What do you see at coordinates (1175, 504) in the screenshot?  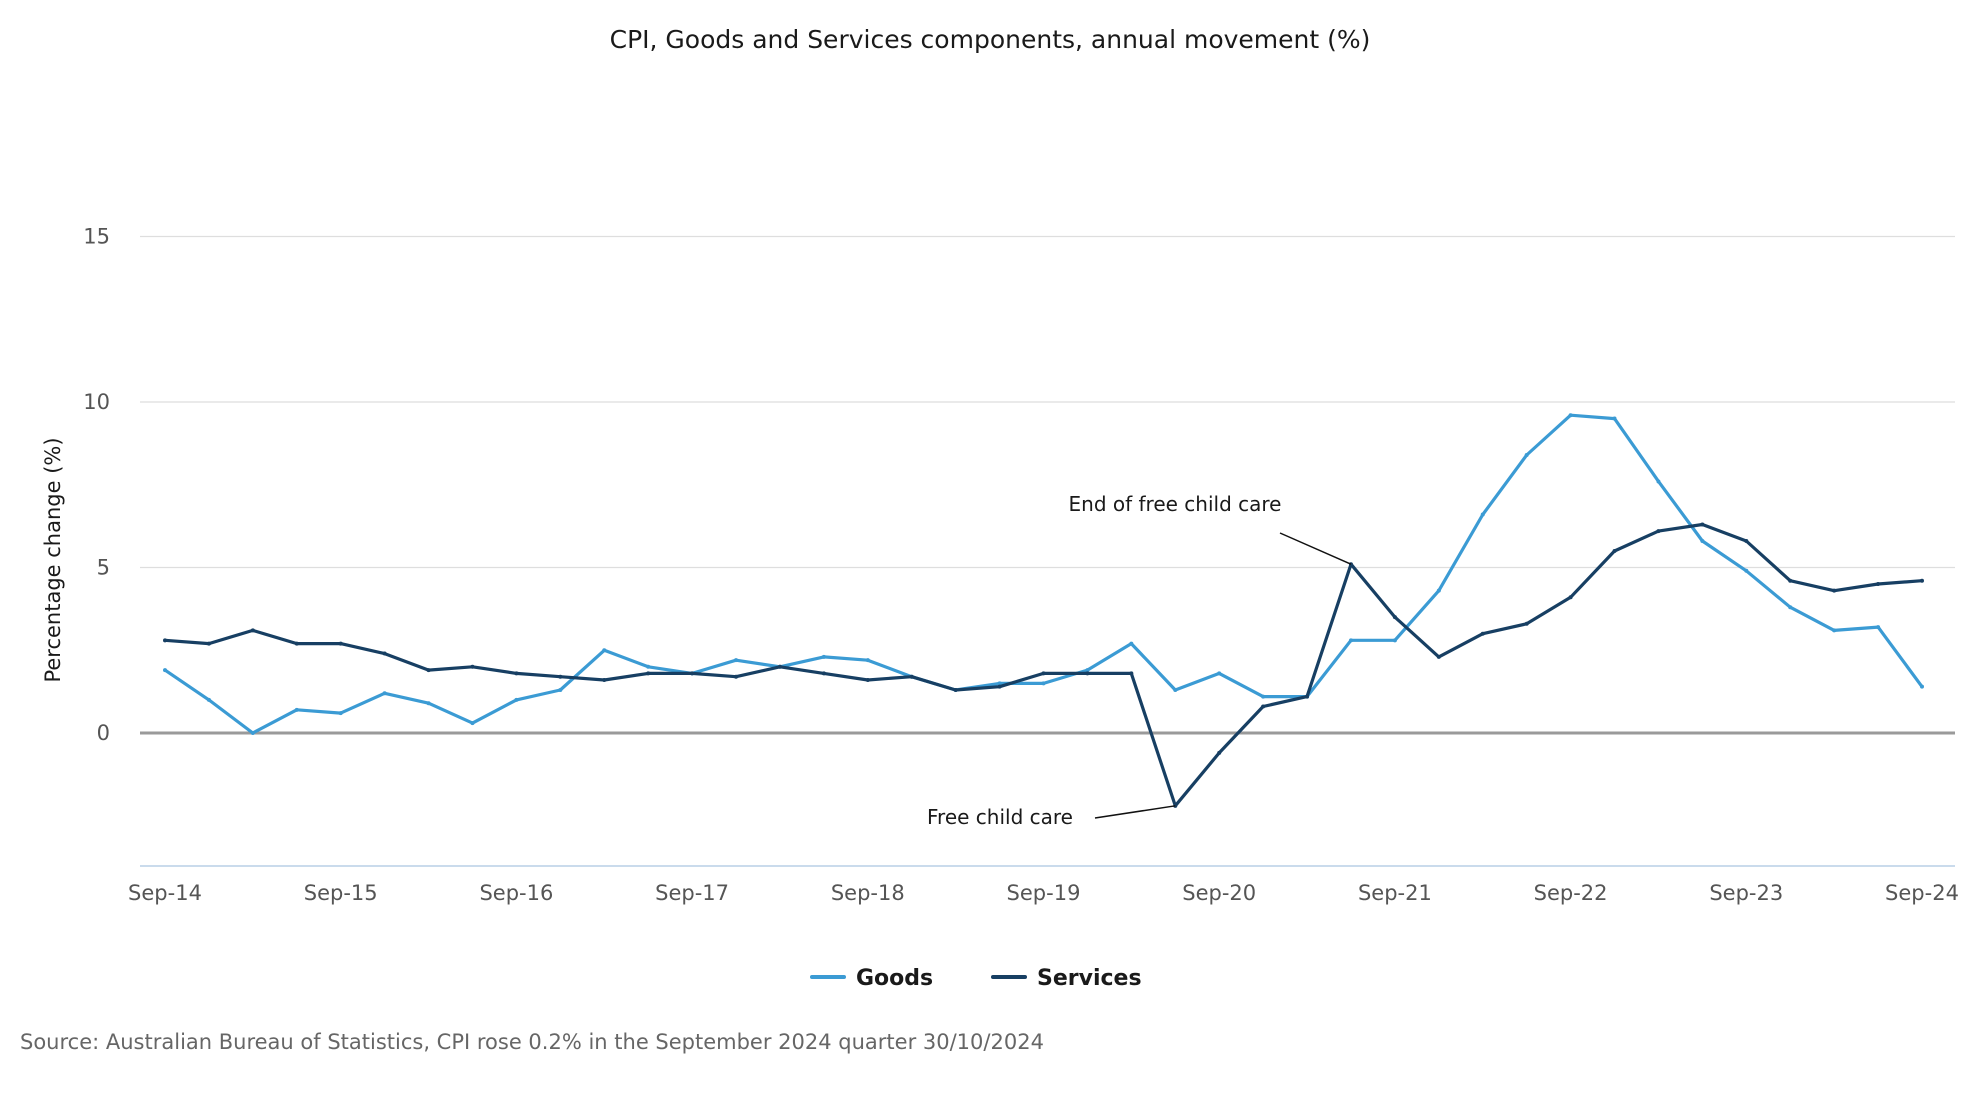 I see `annotation-end-free-child-care: End of free child care` at bounding box center [1175, 504].